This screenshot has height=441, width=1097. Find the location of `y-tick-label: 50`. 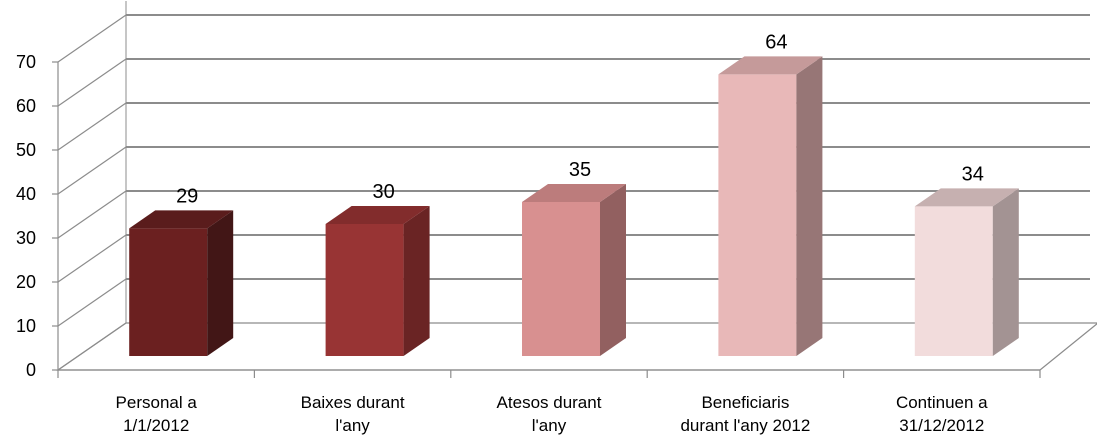

y-tick-label: 50 is located at coordinates (26, 150).